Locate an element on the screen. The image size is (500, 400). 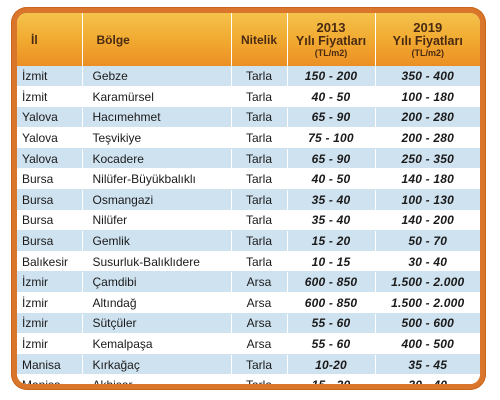
cell-bolge: Nilüfer is located at coordinates (157, 221).